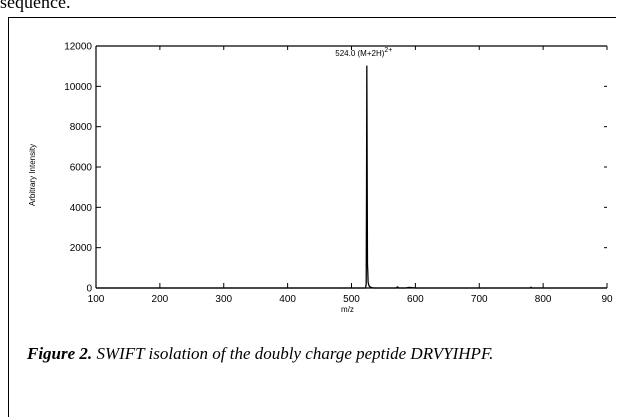 The height and width of the screenshot is (417, 620). I want to click on x-tick-label: 600, so click(415, 299).